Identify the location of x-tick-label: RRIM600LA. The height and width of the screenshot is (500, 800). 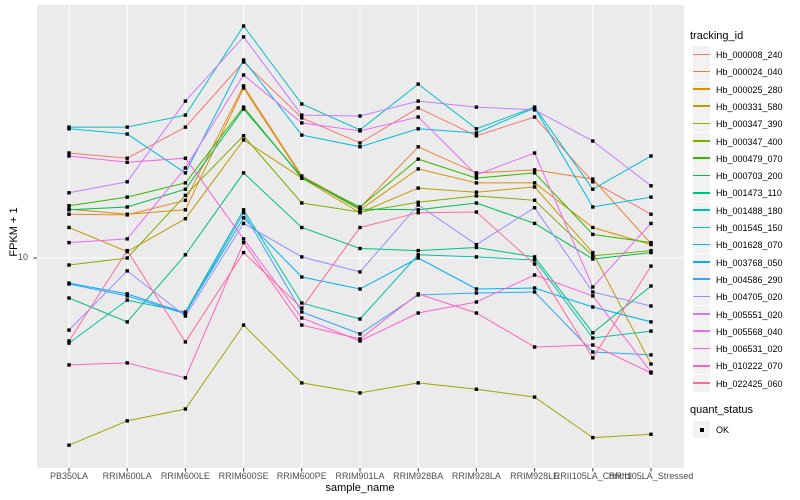
(127, 476).